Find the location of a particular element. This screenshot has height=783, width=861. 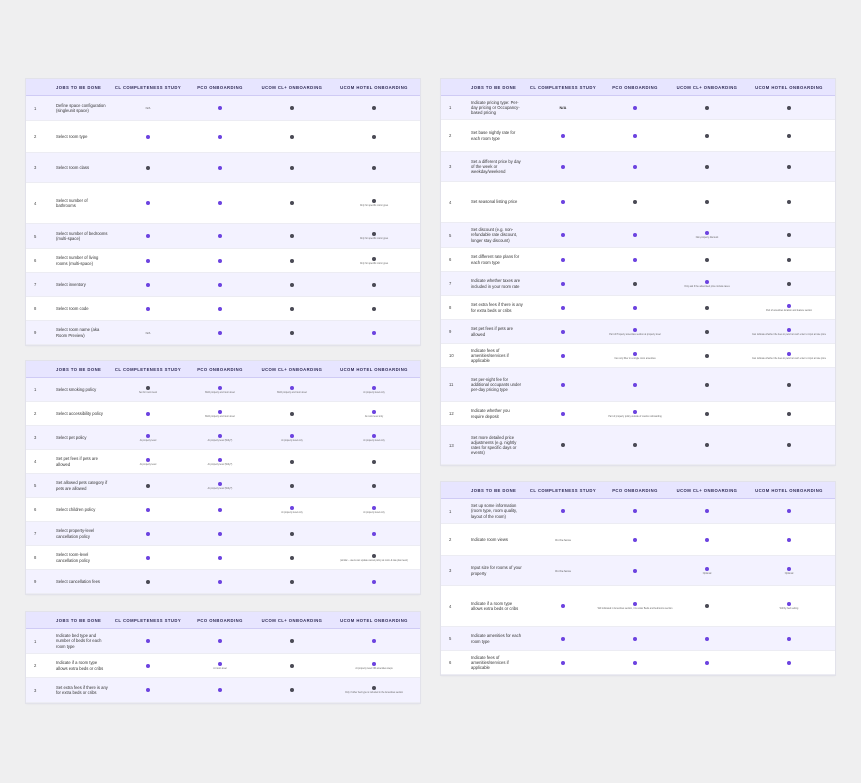

column-header: PCO ONBOARDING is located at coordinates (220, 87).